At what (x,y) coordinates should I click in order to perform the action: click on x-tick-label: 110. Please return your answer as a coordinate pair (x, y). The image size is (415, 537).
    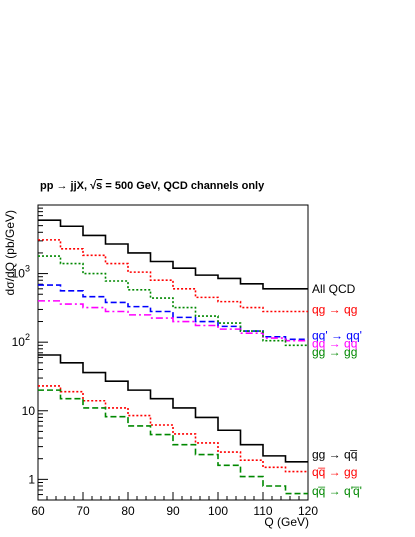
    Looking at the image, I should click on (262, 511).